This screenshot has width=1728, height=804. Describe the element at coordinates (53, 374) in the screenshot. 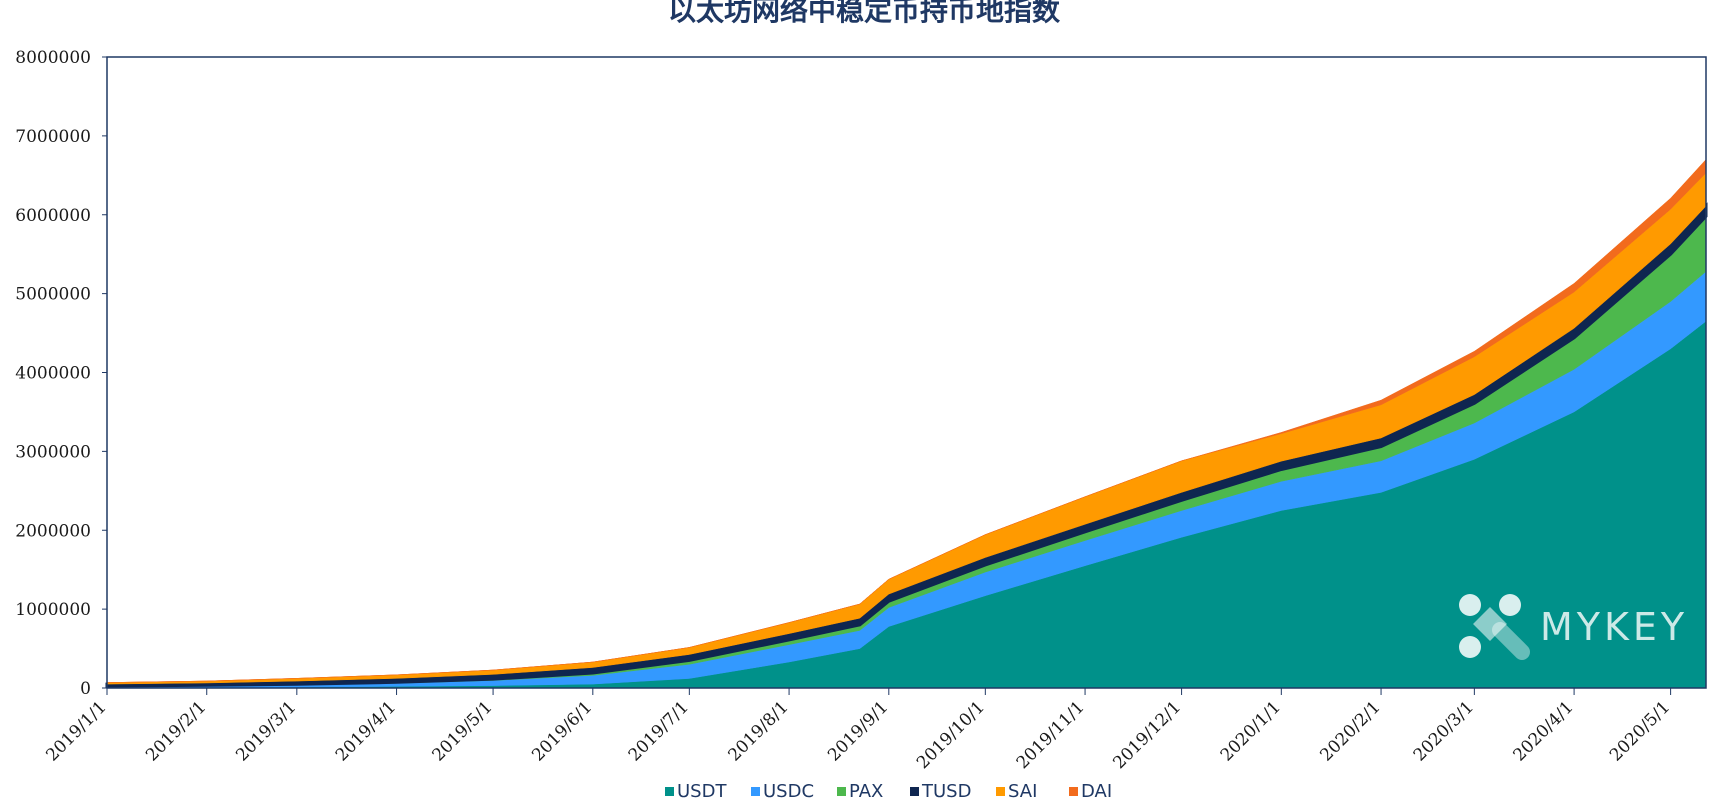

I see `y-tick-label: 4000000` at that location.